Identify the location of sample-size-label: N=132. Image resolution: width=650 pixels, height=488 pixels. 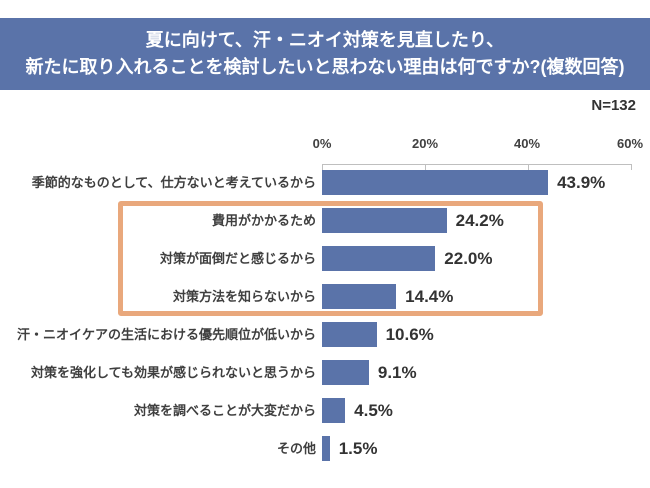
(613, 105).